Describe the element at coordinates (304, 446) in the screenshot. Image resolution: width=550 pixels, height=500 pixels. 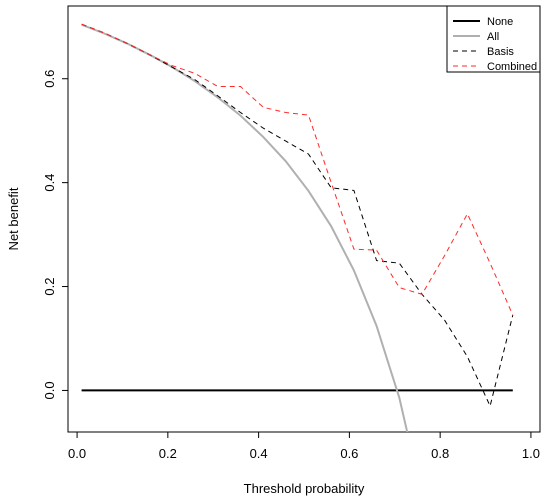
I see `x-axis: 0.0 0.2 0.4 0.6 0.8 1.0` at that location.